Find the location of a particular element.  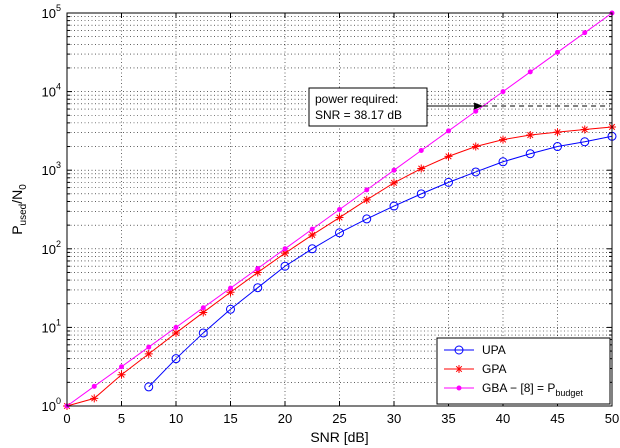

y-tick-label-exp: 3 is located at coordinates (58, 165).